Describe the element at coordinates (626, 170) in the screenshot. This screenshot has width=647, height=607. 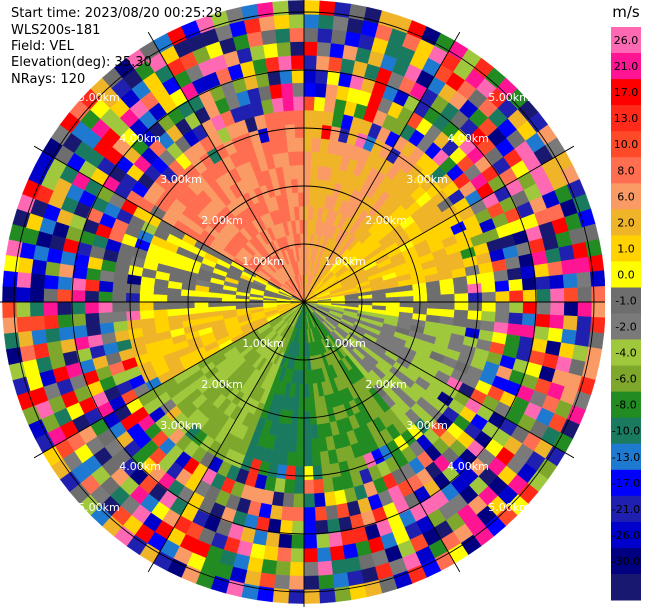
I see `colorbar-tick: 8.0` at that location.